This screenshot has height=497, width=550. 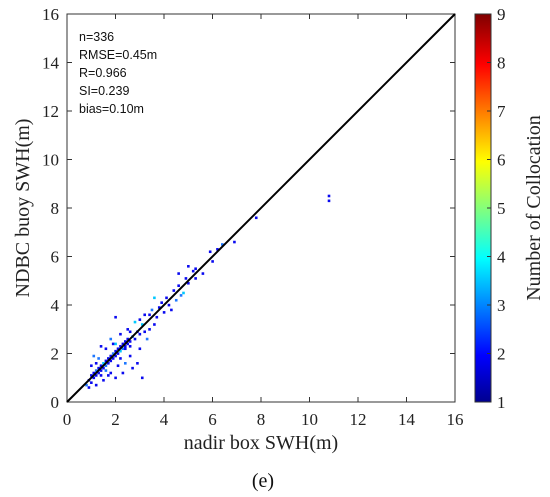 I want to click on colorbar-tick-label: 4, so click(x=501, y=257).